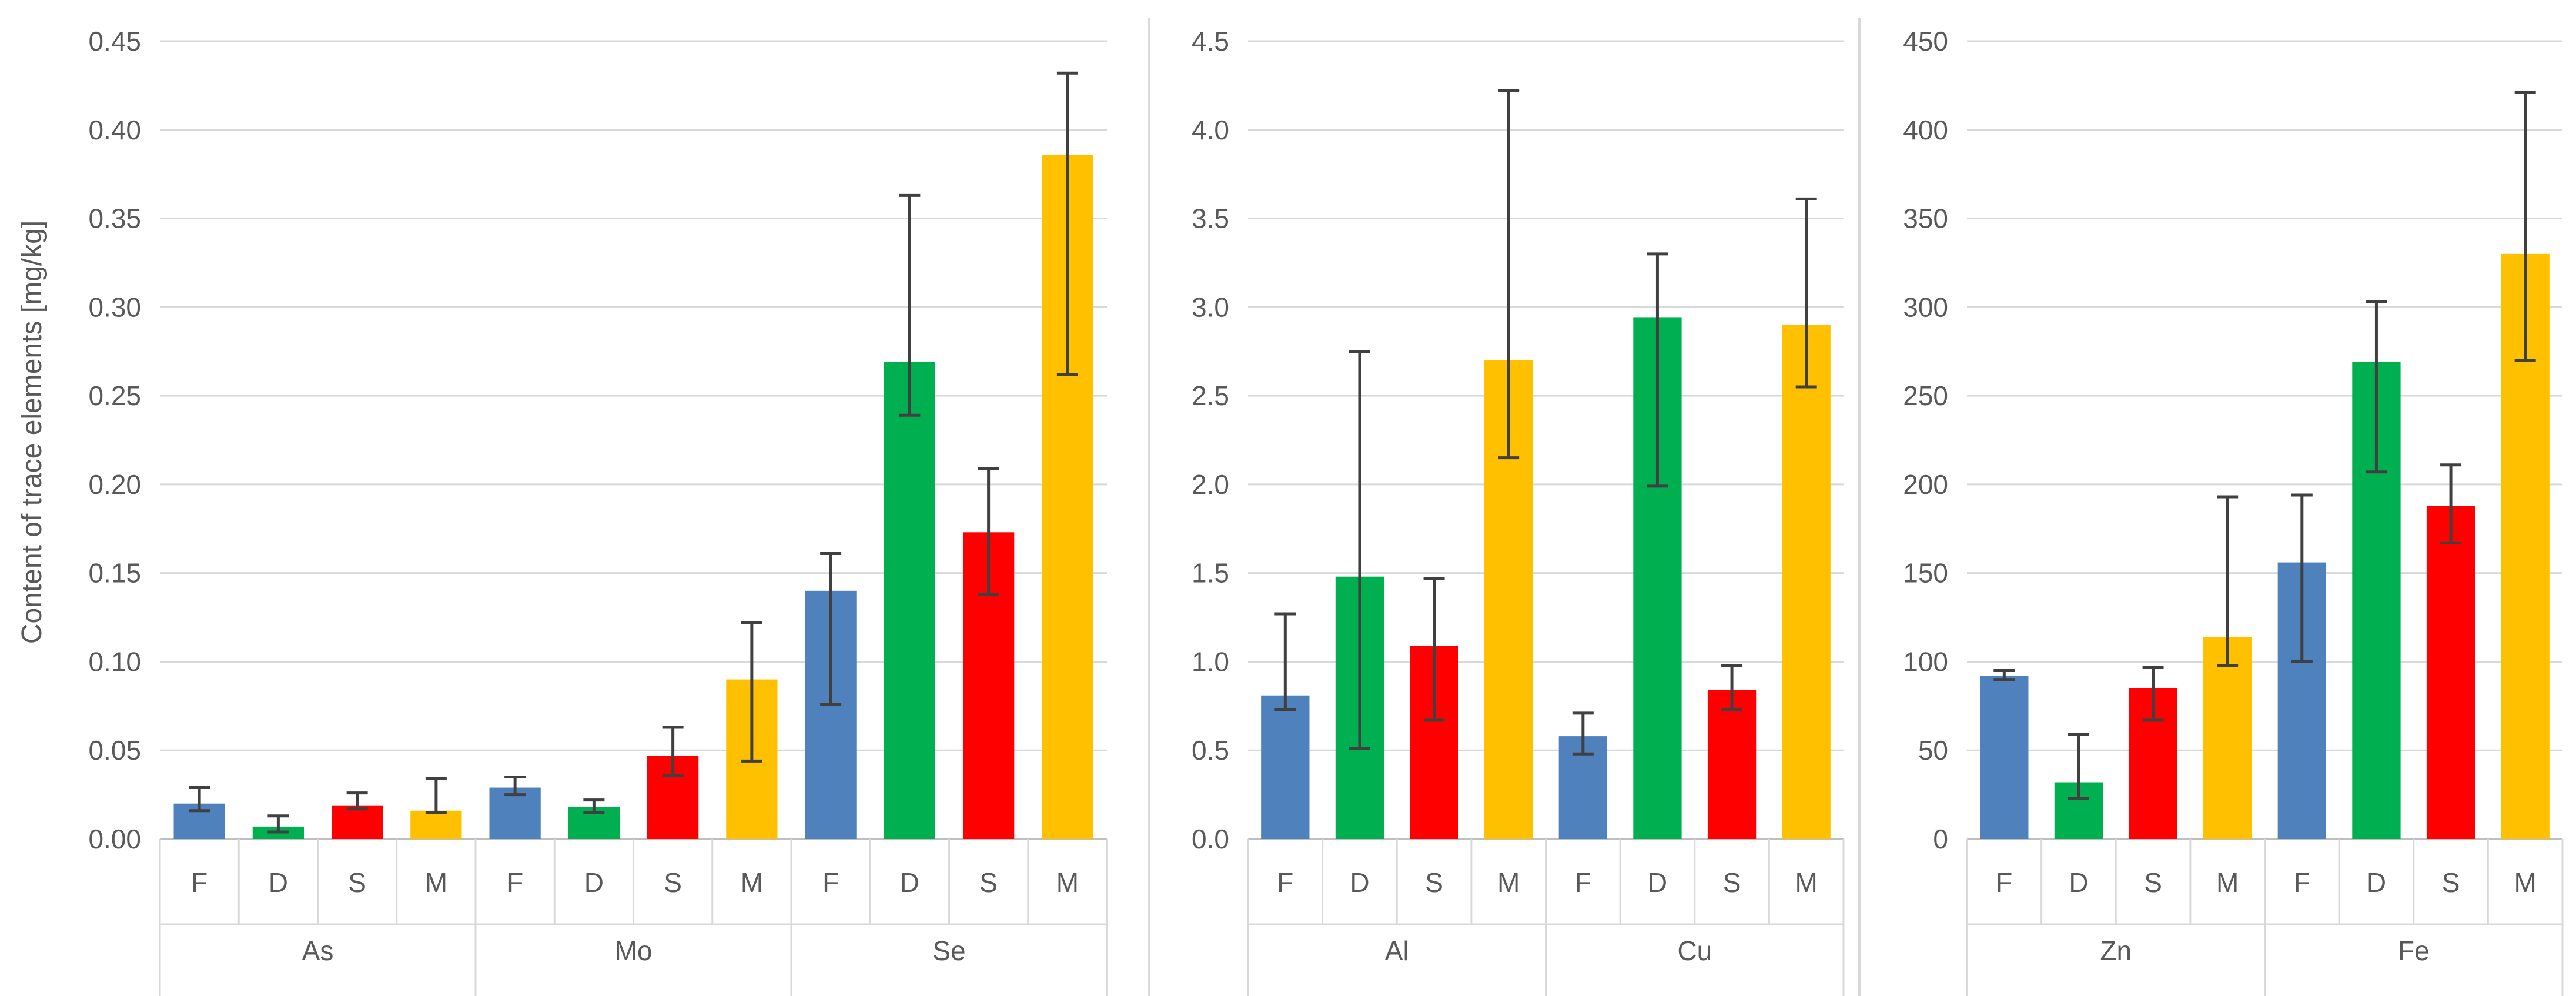 This screenshot has height=996, width=2576. What do you see at coordinates (2227, 738) in the screenshot?
I see `bar-zn-m` at bounding box center [2227, 738].